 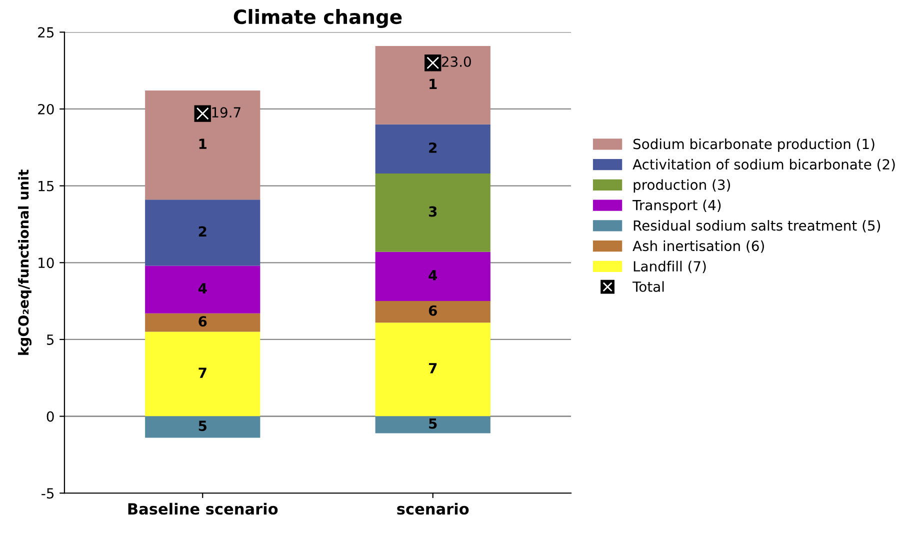 What do you see at coordinates (648, 286) in the screenshot?
I see `legend-label: Total` at bounding box center [648, 286].